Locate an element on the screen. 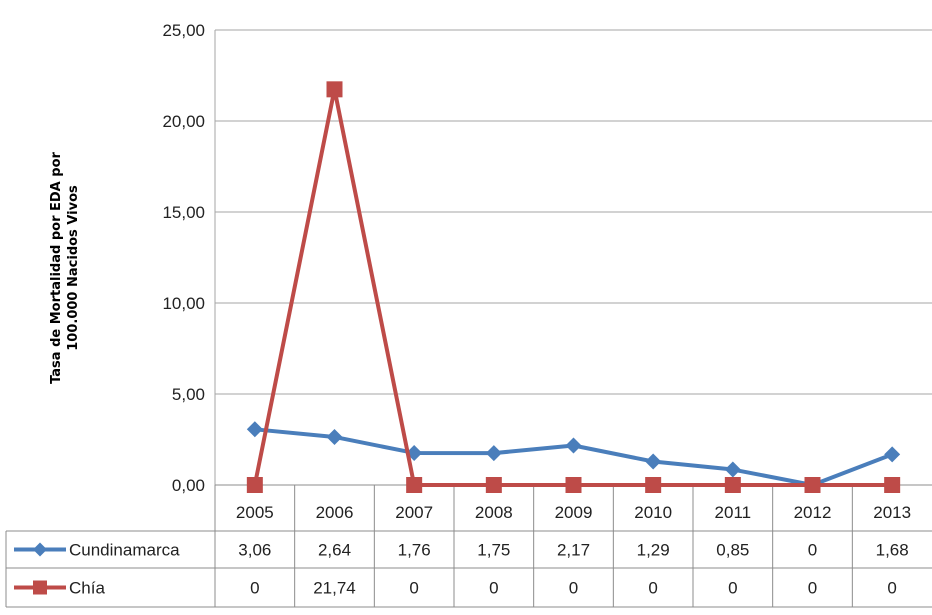  table-cell-value: 0,85 is located at coordinates (732, 550).